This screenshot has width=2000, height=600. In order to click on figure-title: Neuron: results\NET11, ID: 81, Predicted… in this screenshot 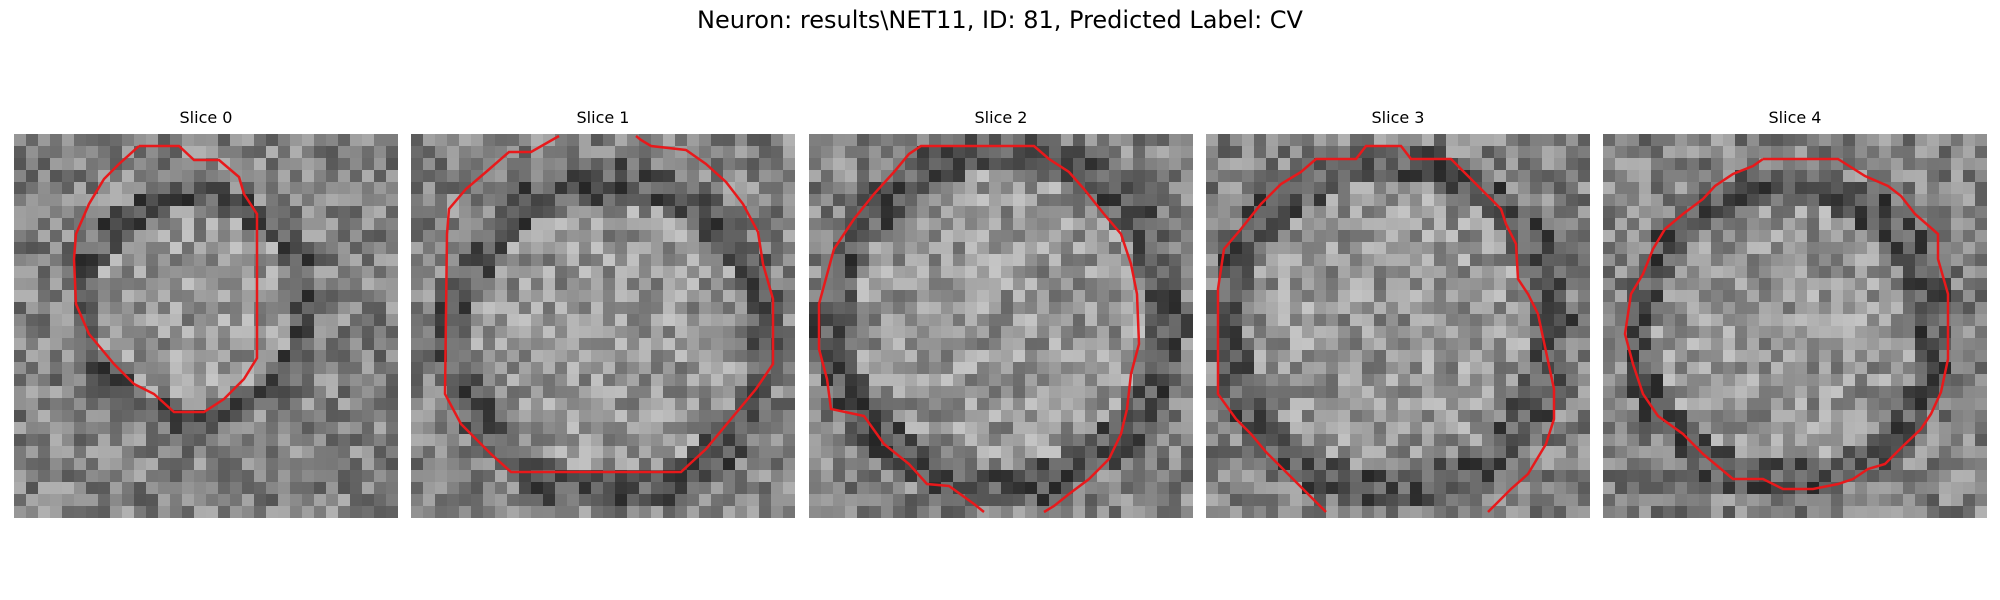, I will do `click(1000, 20)`.